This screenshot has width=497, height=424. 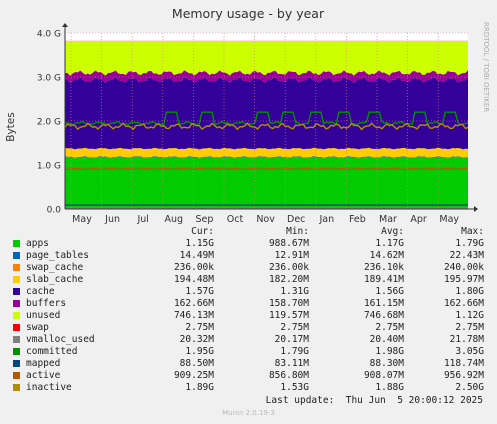 What do you see at coordinates (294, 291) in the screenshot?
I see `legend-min: 1.31G` at bounding box center [294, 291].